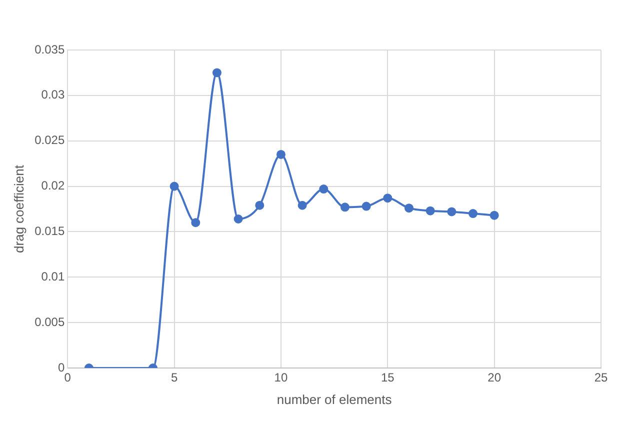  I want to click on x-axis-title: number of elements, so click(334, 399).